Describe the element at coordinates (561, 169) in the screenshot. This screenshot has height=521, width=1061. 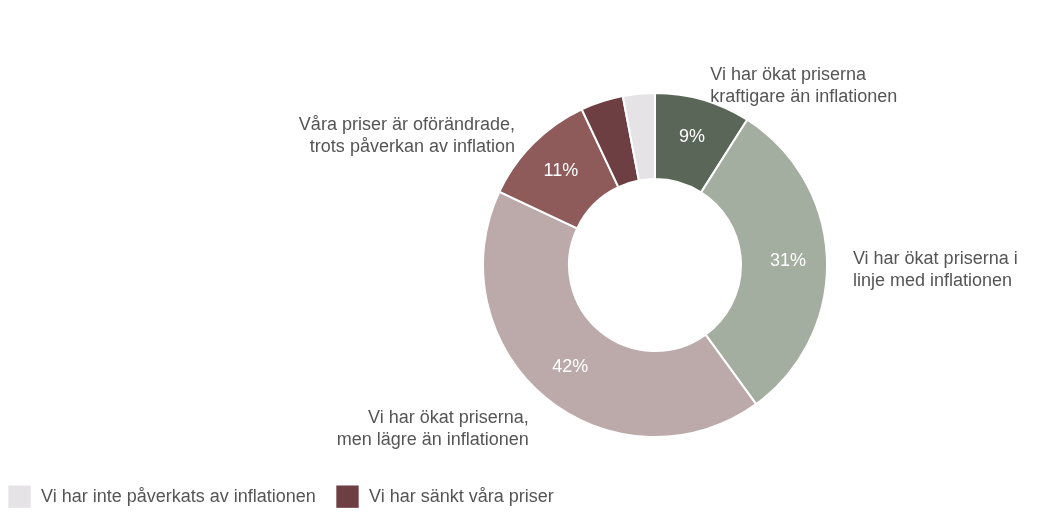
I see `data-label: 11%` at that location.